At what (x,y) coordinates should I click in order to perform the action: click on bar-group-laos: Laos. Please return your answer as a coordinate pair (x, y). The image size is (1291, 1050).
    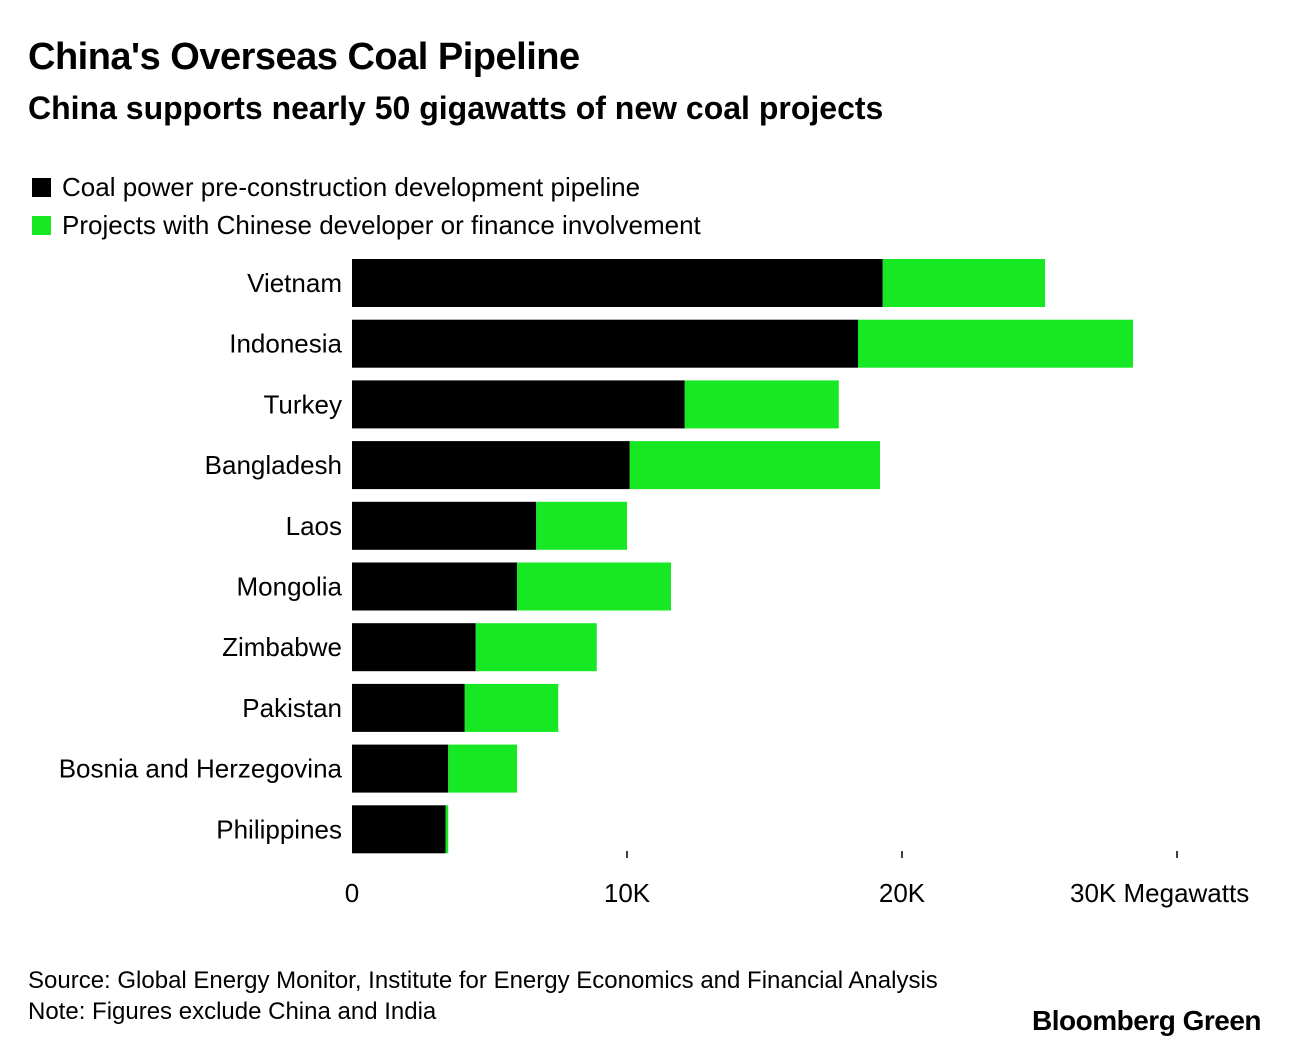
    Looking at the image, I should click on (456, 525).